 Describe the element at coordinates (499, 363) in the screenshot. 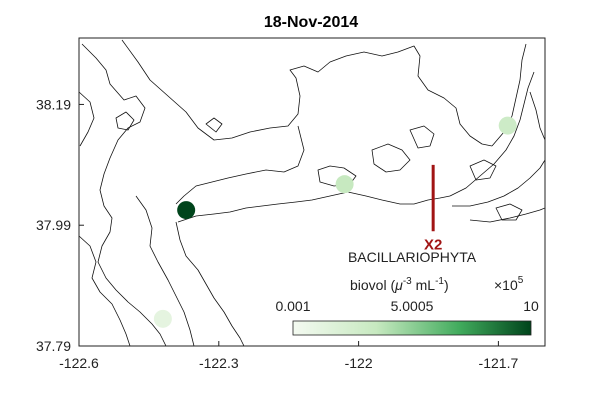

I see `x-tick-label: -121.7` at that location.